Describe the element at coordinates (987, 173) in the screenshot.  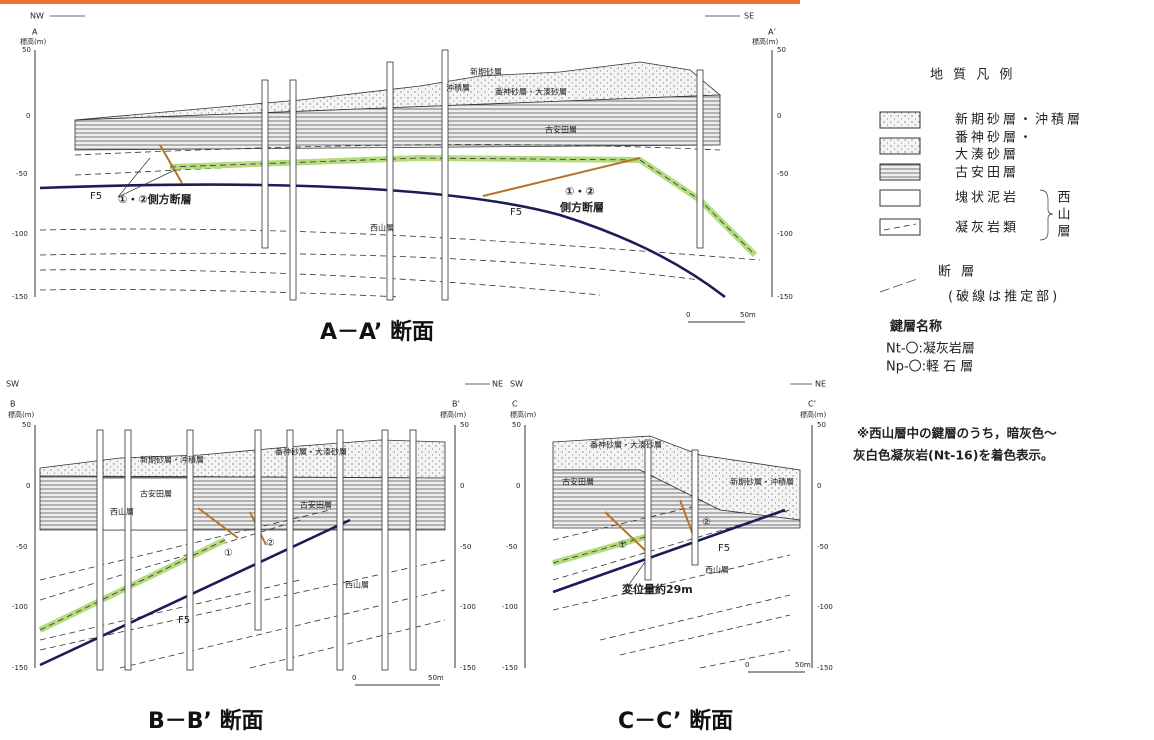
I see `legend-item: 古安田層` at that location.